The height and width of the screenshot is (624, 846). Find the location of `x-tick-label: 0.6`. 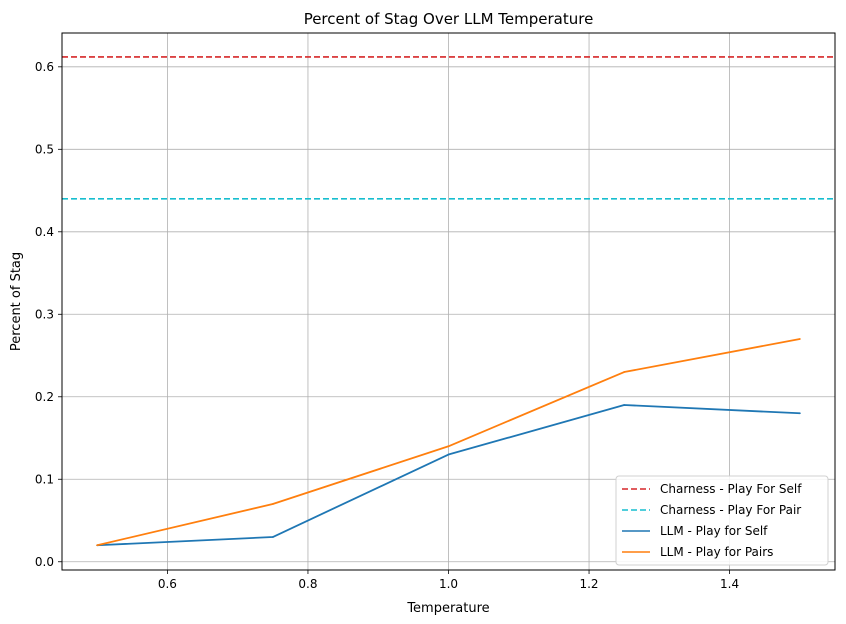

x-tick-label: 0.6 is located at coordinates (167, 584).